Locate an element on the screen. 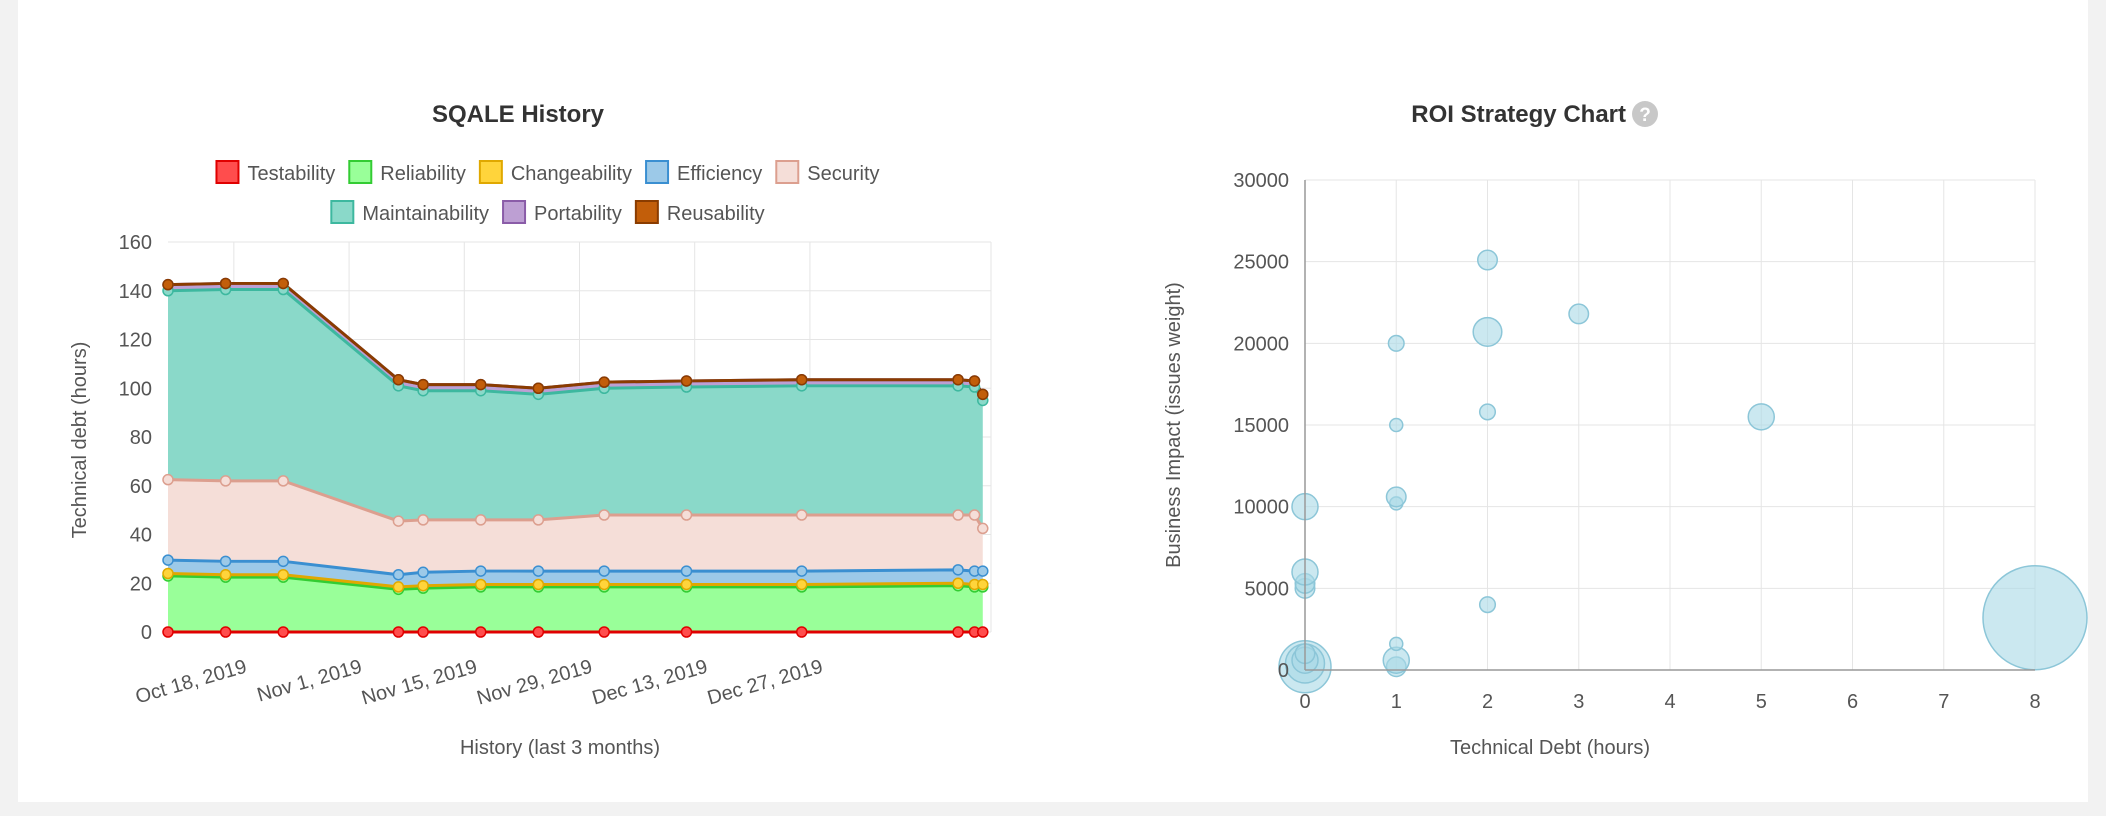  y-tick-label: 80 is located at coordinates (141, 438).